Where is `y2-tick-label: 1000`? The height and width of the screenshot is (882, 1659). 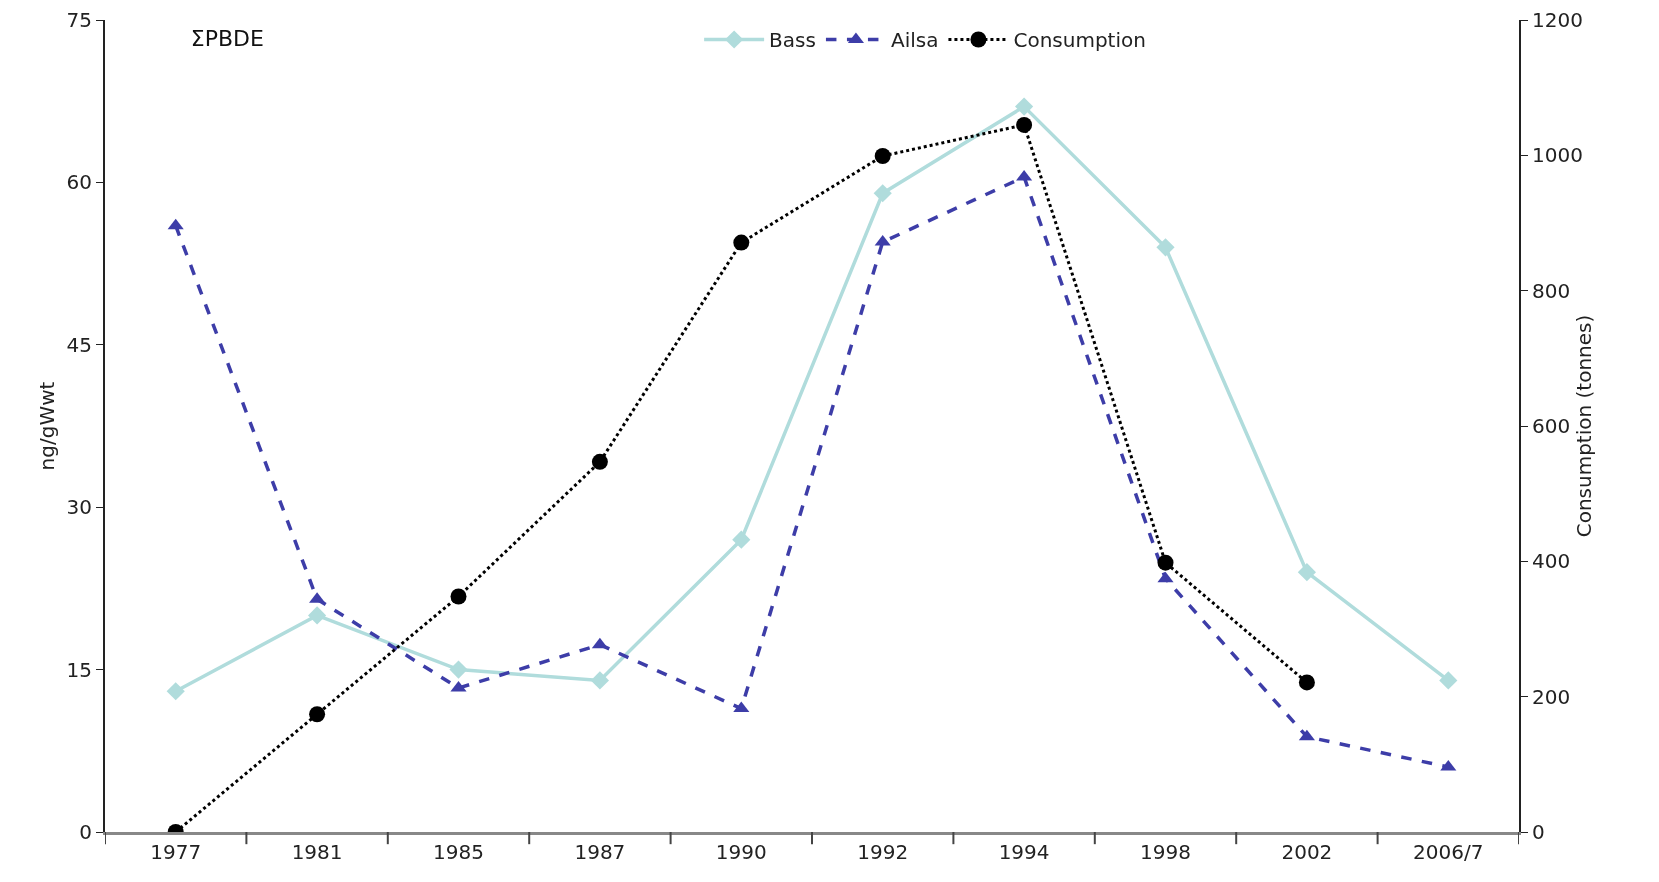
y2-tick-label: 1000 is located at coordinates (1557, 155).